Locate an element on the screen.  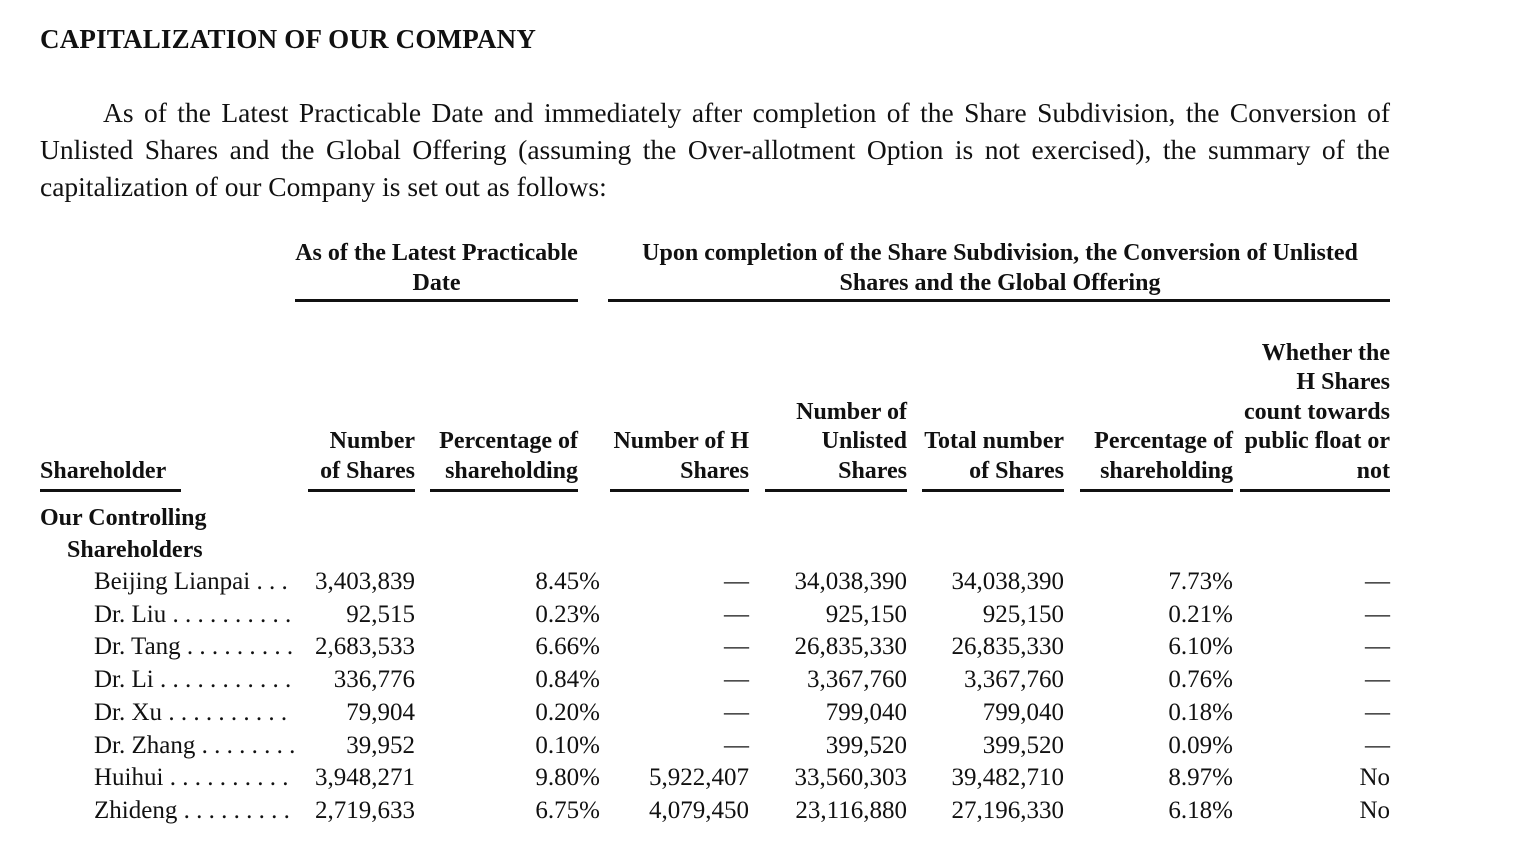
table-cell: 6.75% is located at coordinates (567, 810).